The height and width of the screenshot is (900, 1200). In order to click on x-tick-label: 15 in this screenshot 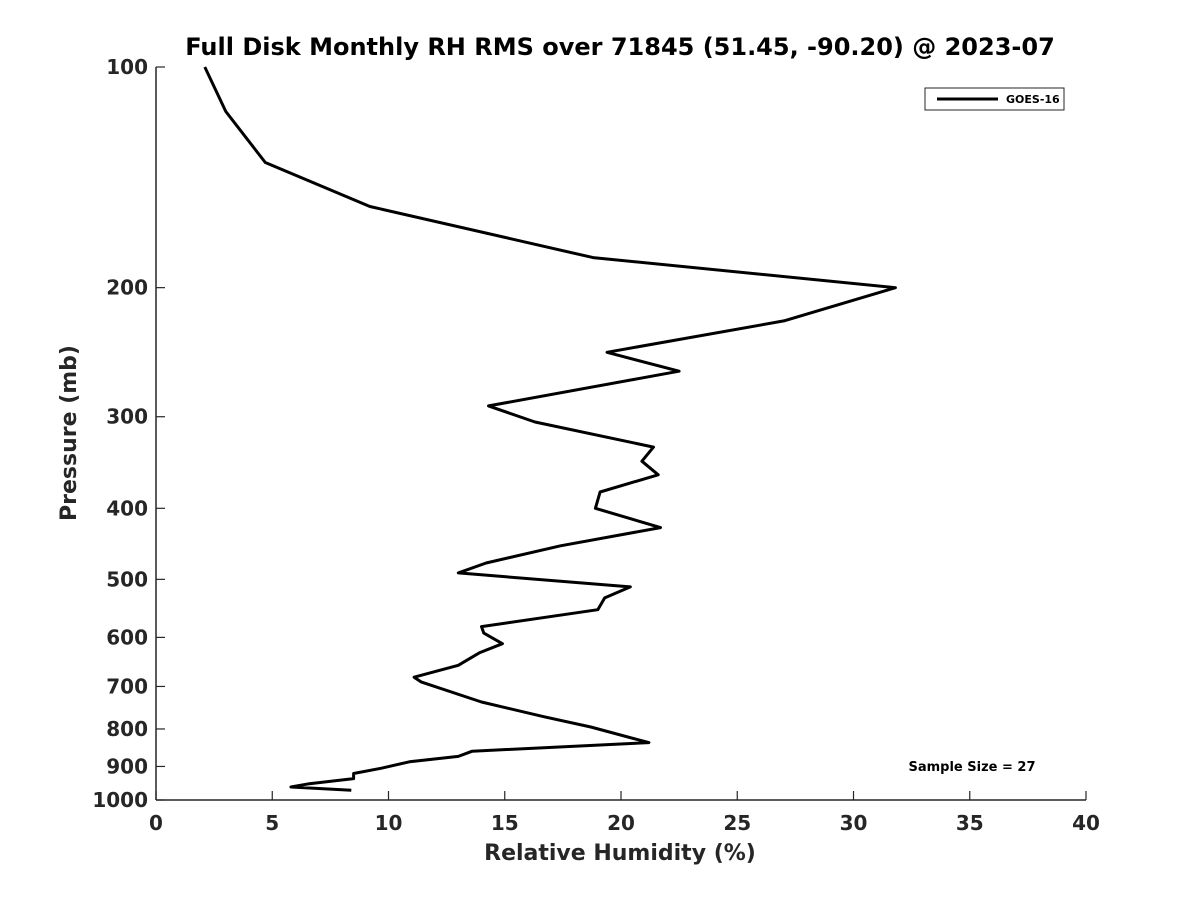, I will do `click(505, 823)`.